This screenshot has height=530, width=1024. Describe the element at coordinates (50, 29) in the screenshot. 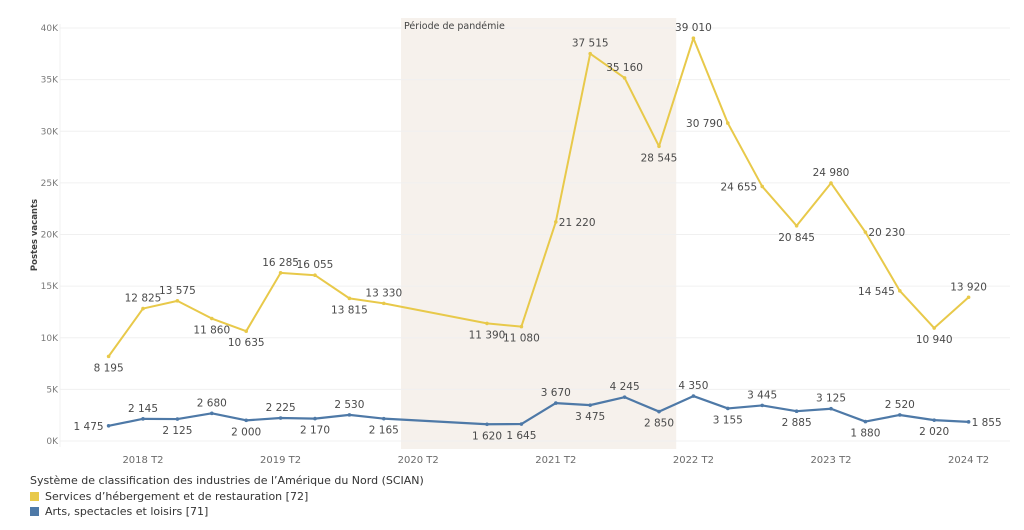

I see `y-tick-label: 40K` at that location.